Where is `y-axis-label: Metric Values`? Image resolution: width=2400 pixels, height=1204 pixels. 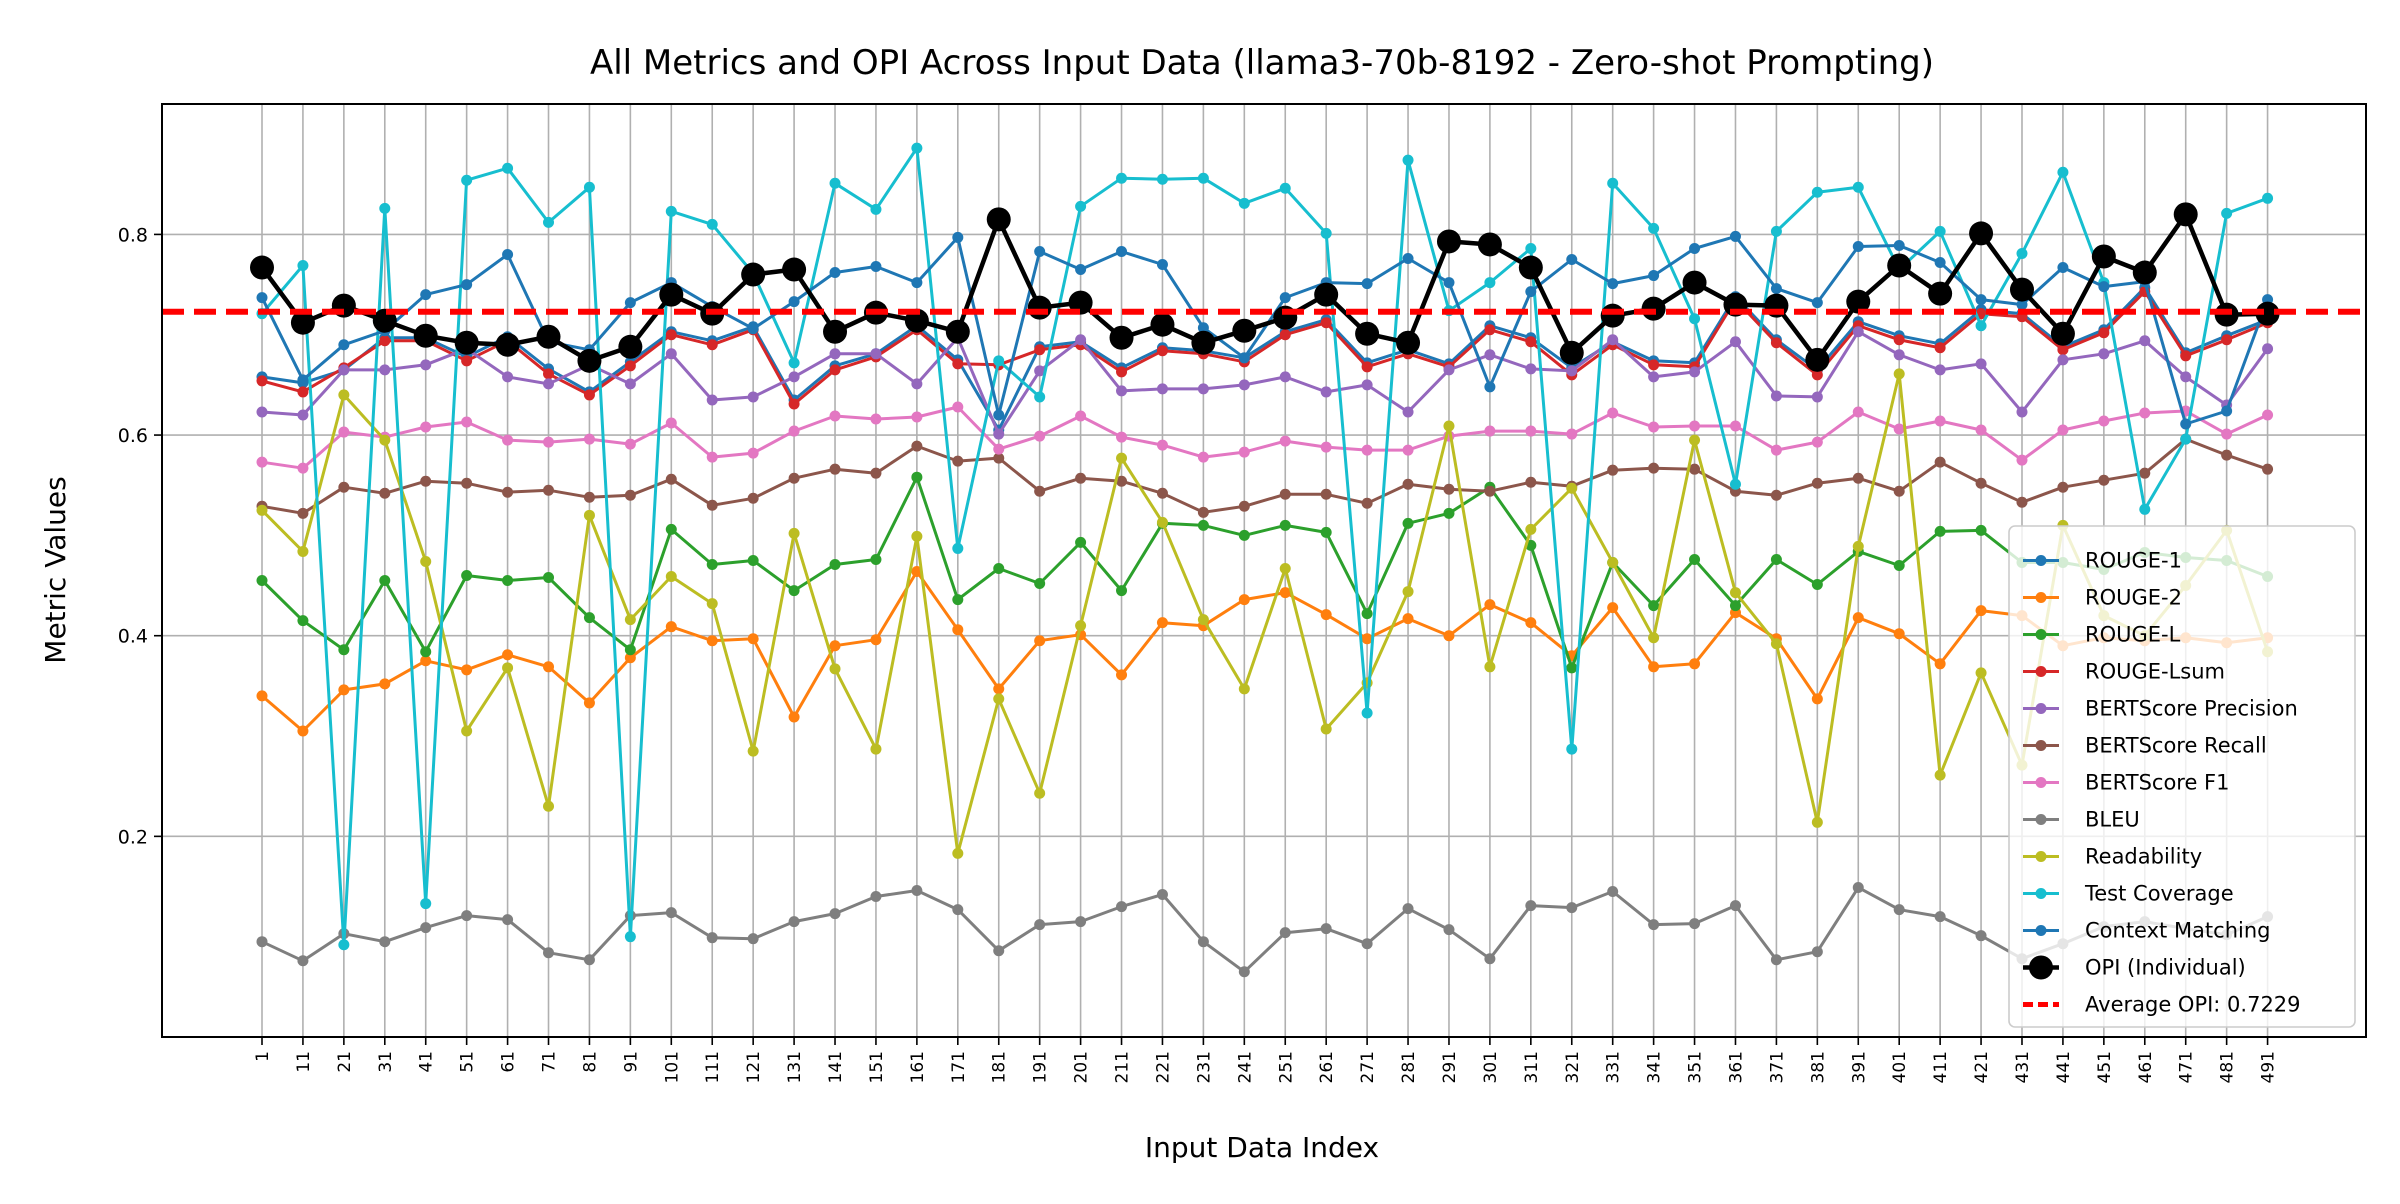
y-axis-label: Metric Values is located at coordinates (55, 569).